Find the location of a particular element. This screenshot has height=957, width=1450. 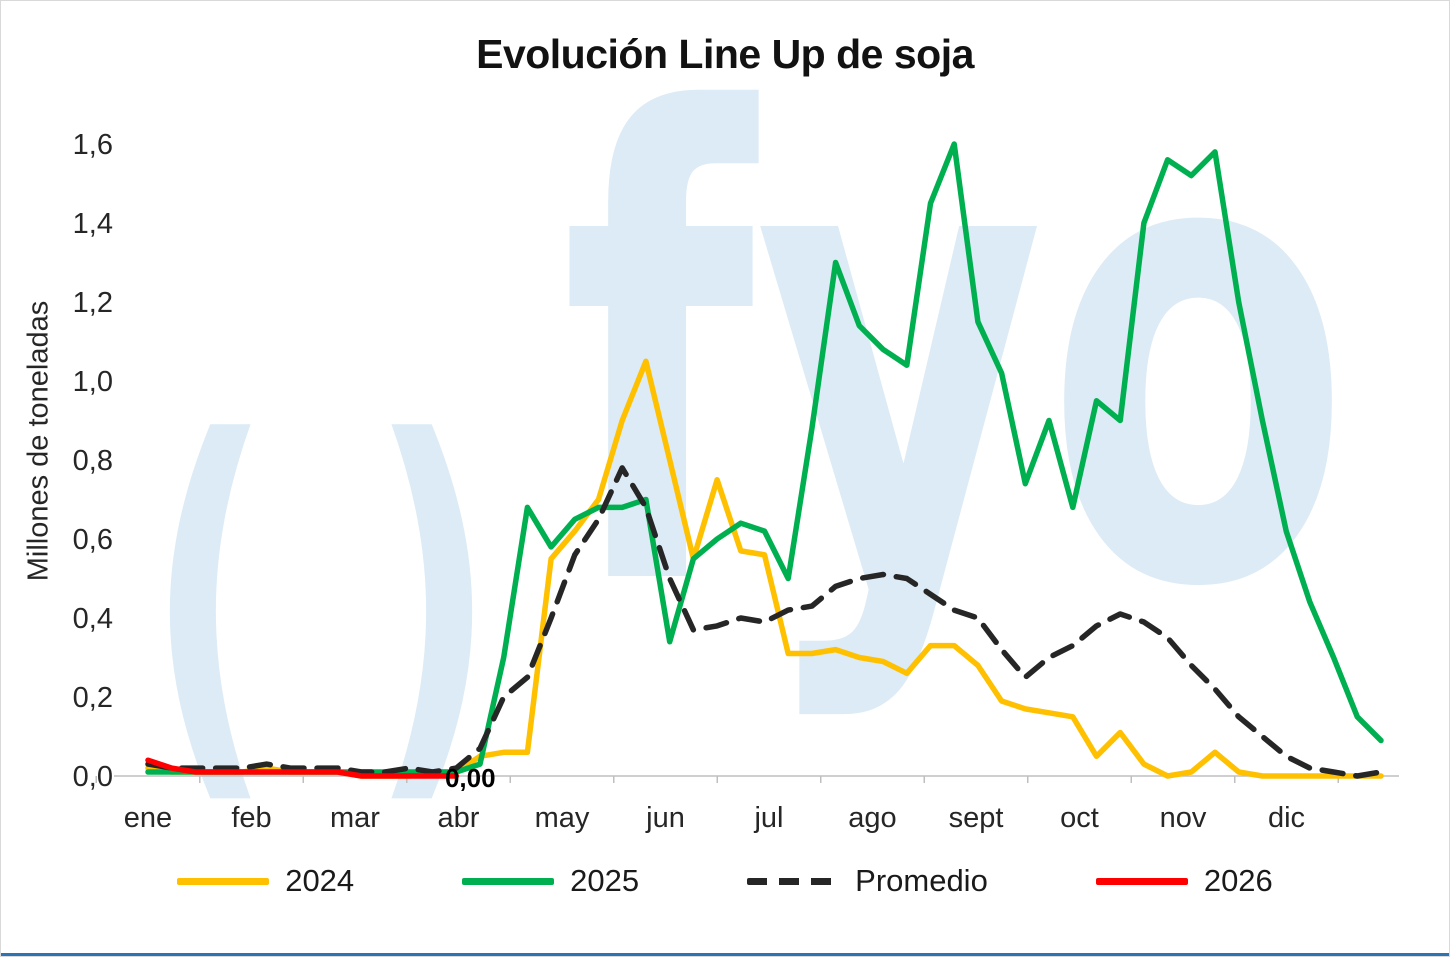

legend-item-promedio: Promedio is located at coordinates (867, 881).